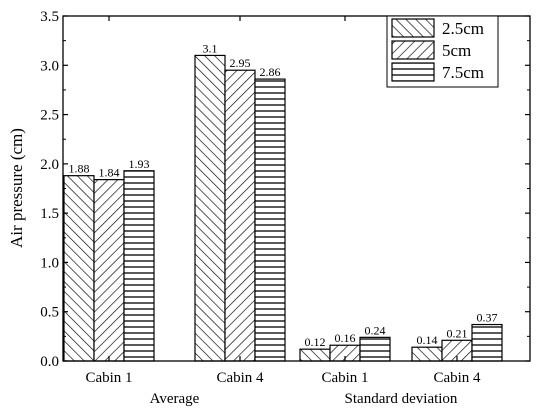 The image size is (550, 417). I want to click on y-tick-label: 3.5, so click(49, 17).